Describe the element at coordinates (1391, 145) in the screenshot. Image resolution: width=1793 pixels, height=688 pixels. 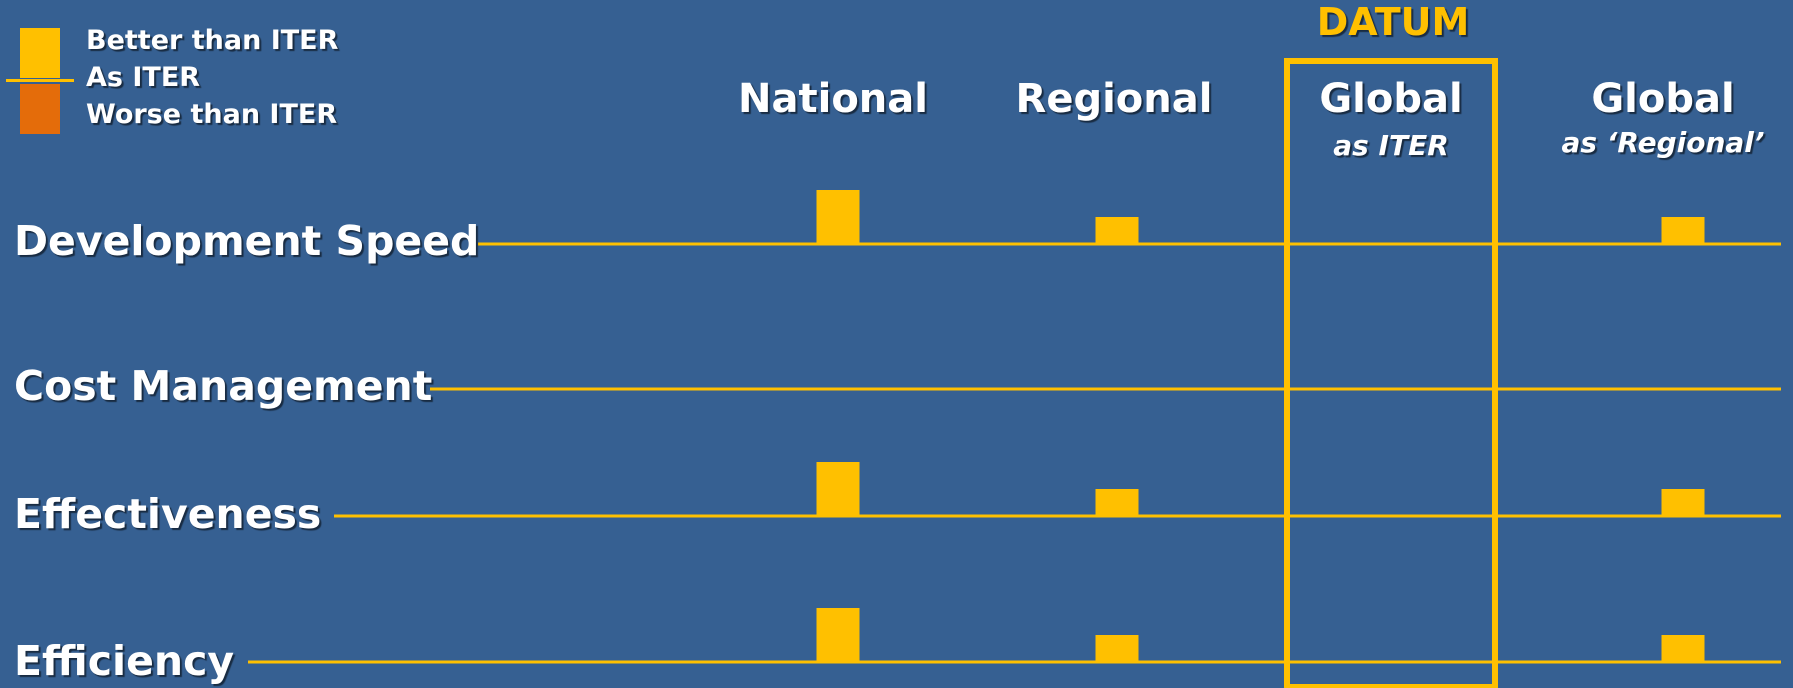
I see `column-subheader-global-iter: as ITER` at that location.